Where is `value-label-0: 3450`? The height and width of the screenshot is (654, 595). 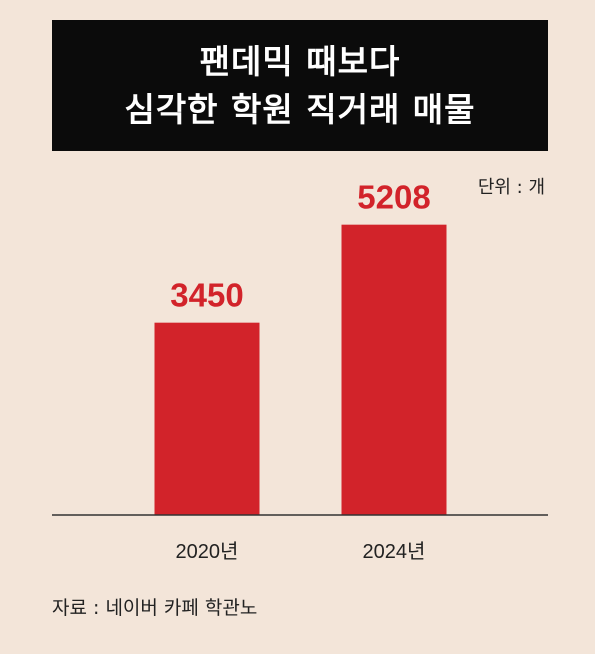
value-label-0: 3450 is located at coordinates (206, 295).